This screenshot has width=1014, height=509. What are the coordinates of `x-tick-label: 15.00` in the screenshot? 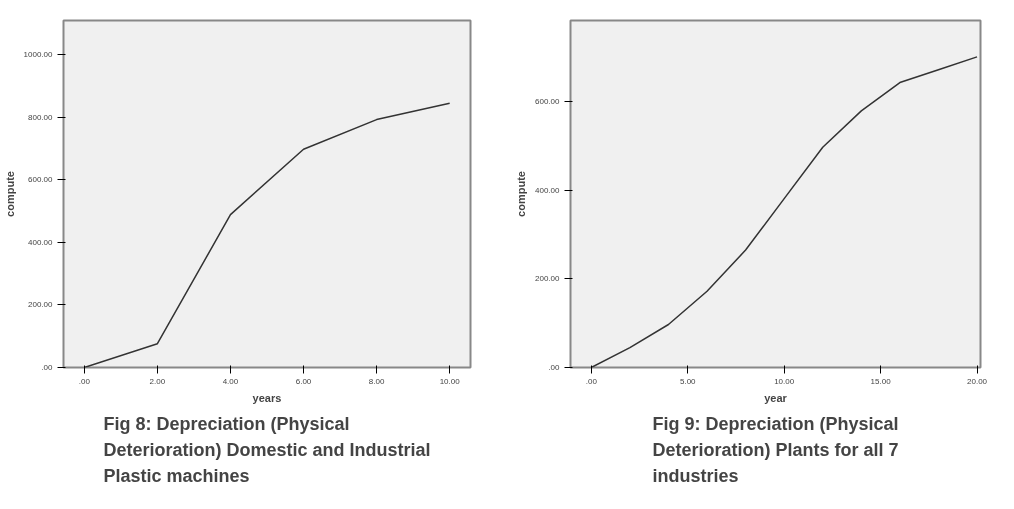 It's located at (881, 381).